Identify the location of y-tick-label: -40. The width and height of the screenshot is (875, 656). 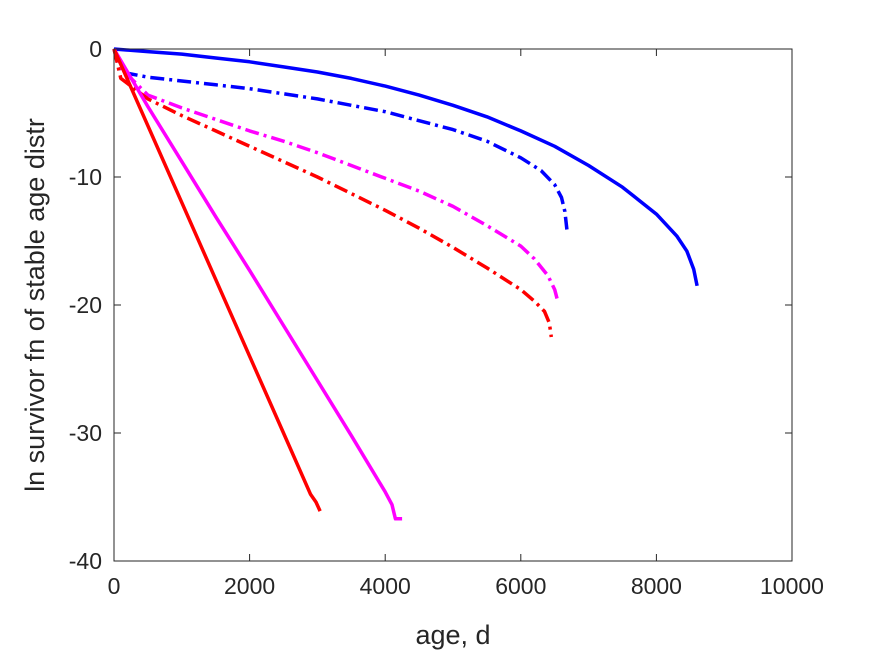
(85, 561).